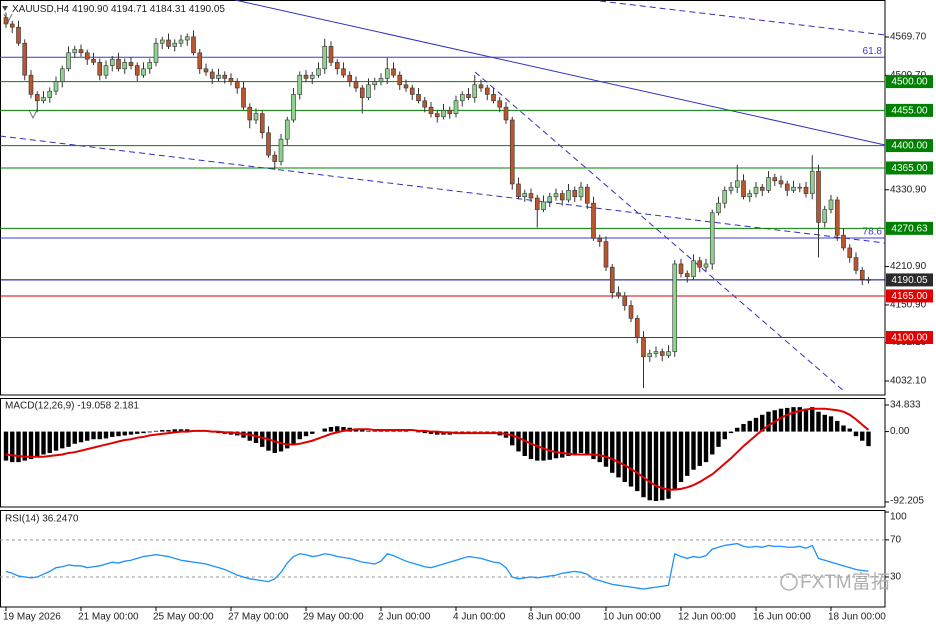  I want to click on x-tick-label: 18 Jun 00:00, so click(857, 617).